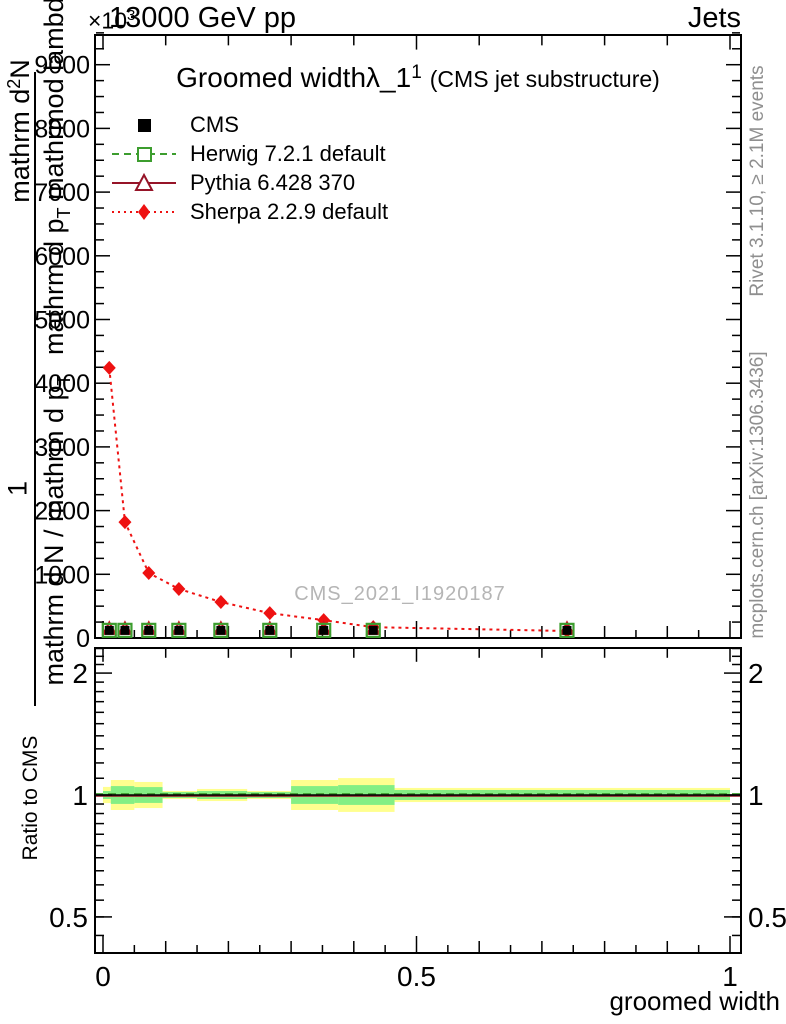 The height and width of the screenshot is (1024, 786). What do you see at coordinates (68, 917) in the screenshot?
I see `ratio-y-tick-label-left: 0.5` at bounding box center [68, 917].